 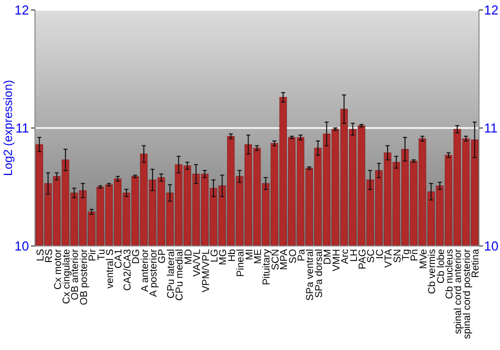 What do you see at coordinates (336, 260) in the screenshot?
I see `x-tick-label: VMH` at bounding box center [336, 260].